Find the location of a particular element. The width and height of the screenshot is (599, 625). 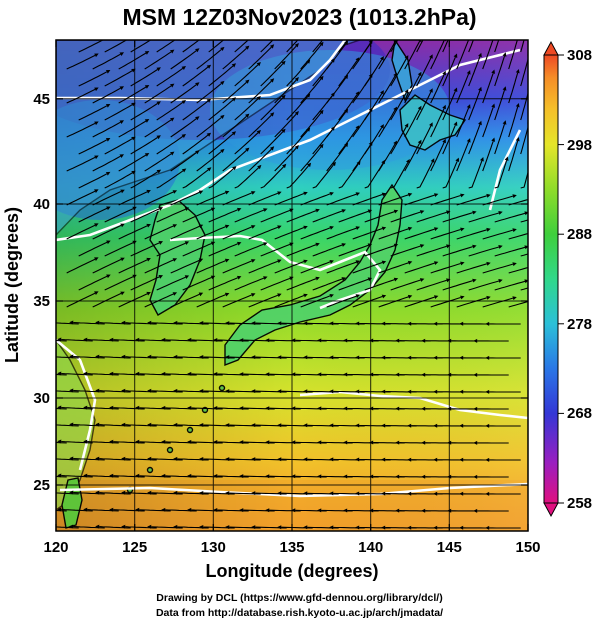

chart-title: MSM 12Z03Nov2023 (1013.2hPa) is located at coordinates (299, 17).